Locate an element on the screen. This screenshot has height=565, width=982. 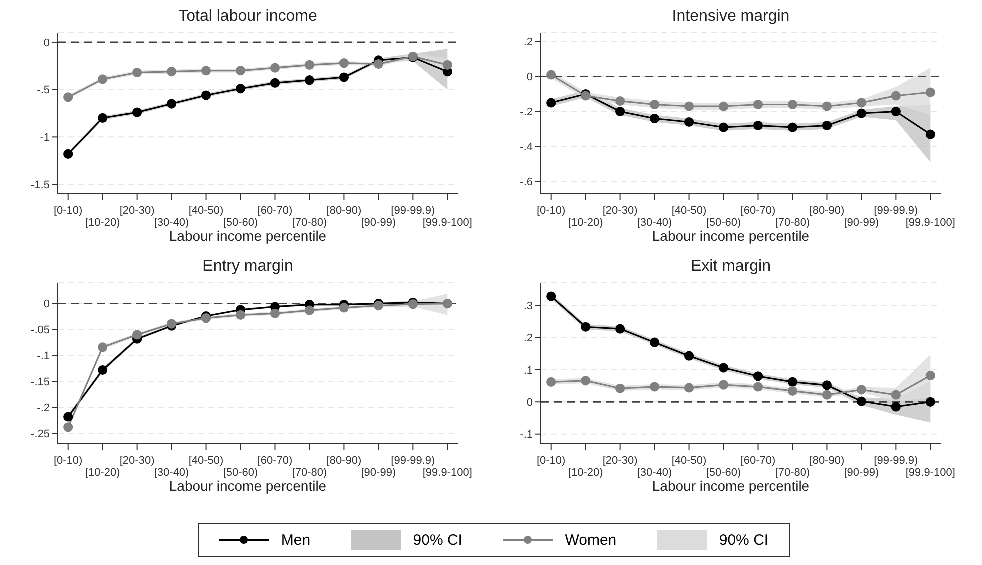
y-tick-label: -.1 is located at coordinates (526, 435).